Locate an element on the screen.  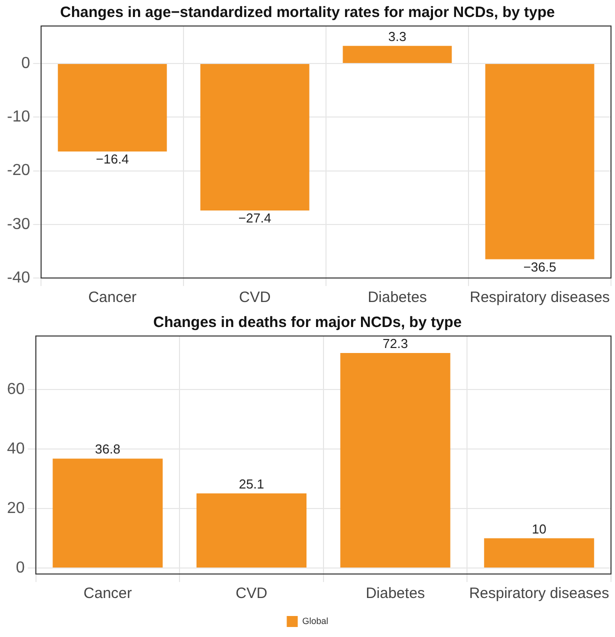
data-label: −27.4 is located at coordinates (255, 218).